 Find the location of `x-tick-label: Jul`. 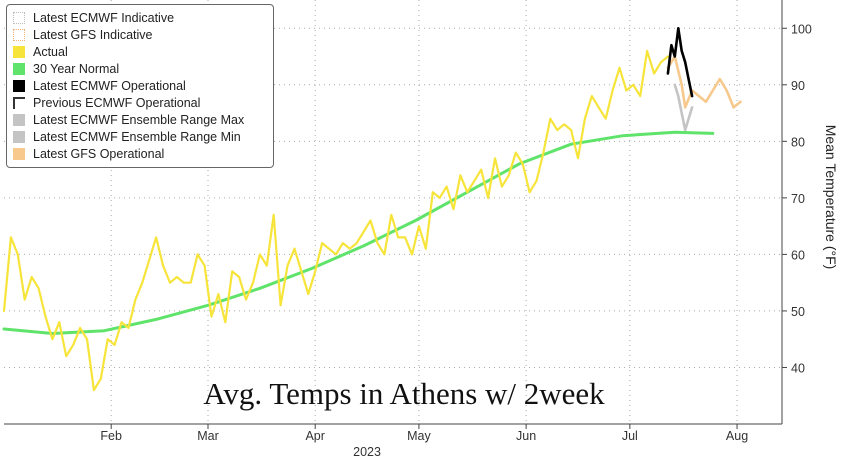

x-tick-label: Jul is located at coordinates (630, 436).